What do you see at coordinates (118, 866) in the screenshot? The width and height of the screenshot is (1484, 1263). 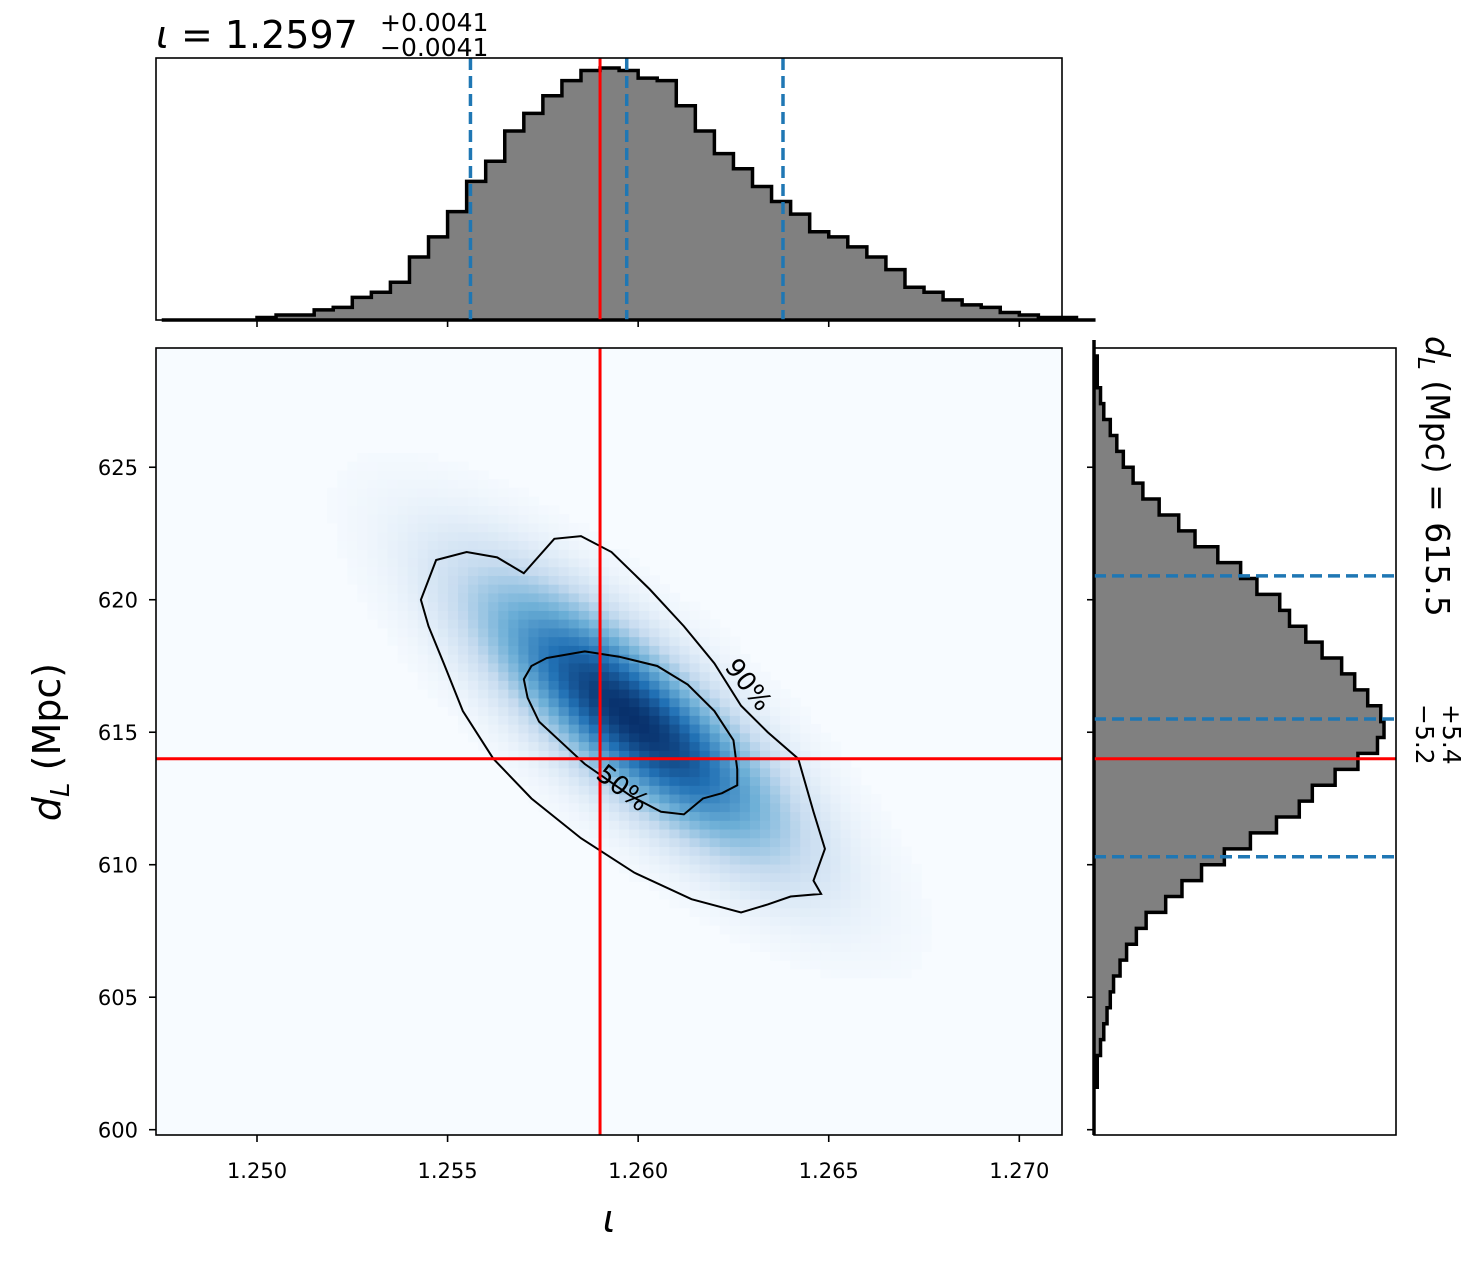 I see `y-tick-label-2: 610` at bounding box center [118, 866].